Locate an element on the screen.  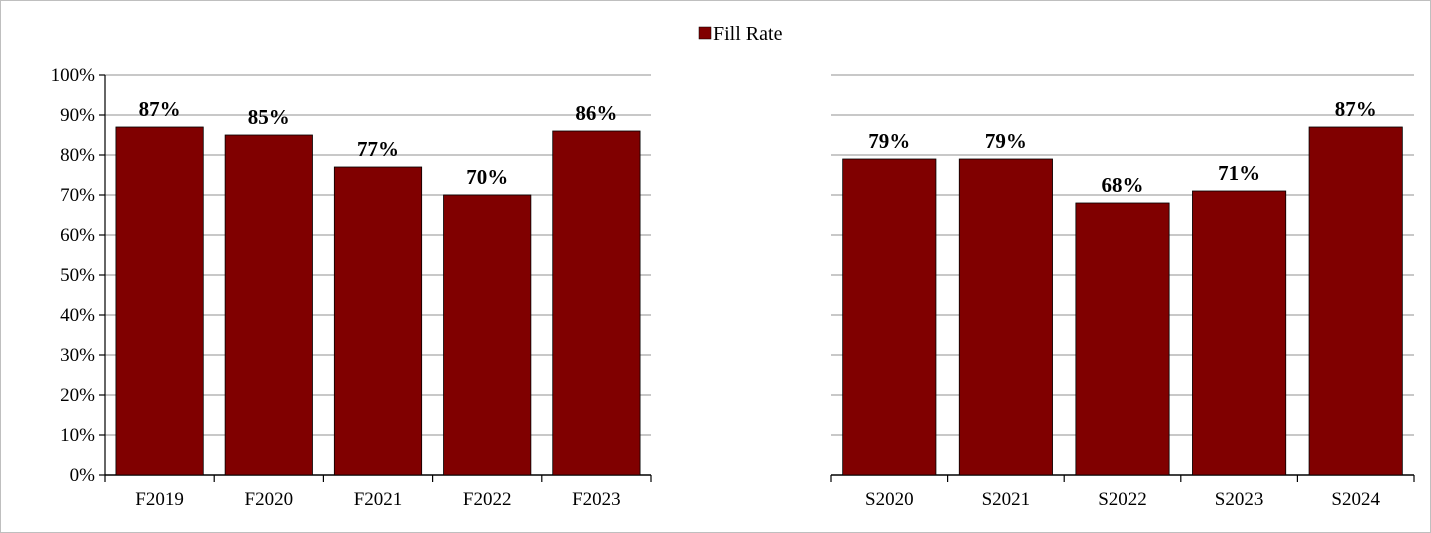
y-tick-label: 40% is located at coordinates (77, 315).